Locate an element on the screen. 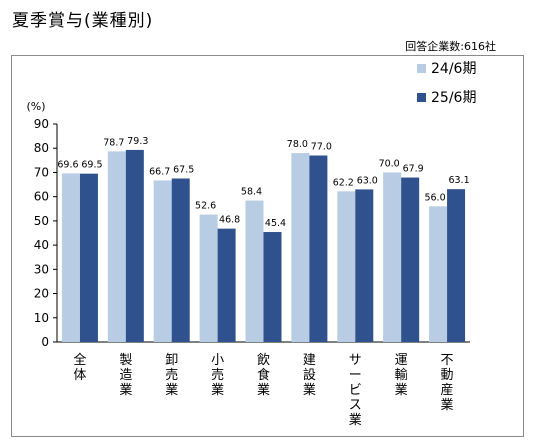 Image resolution: width=536 pixels, height=446 pixels. data-label: 45.4 is located at coordinates (275, 223).